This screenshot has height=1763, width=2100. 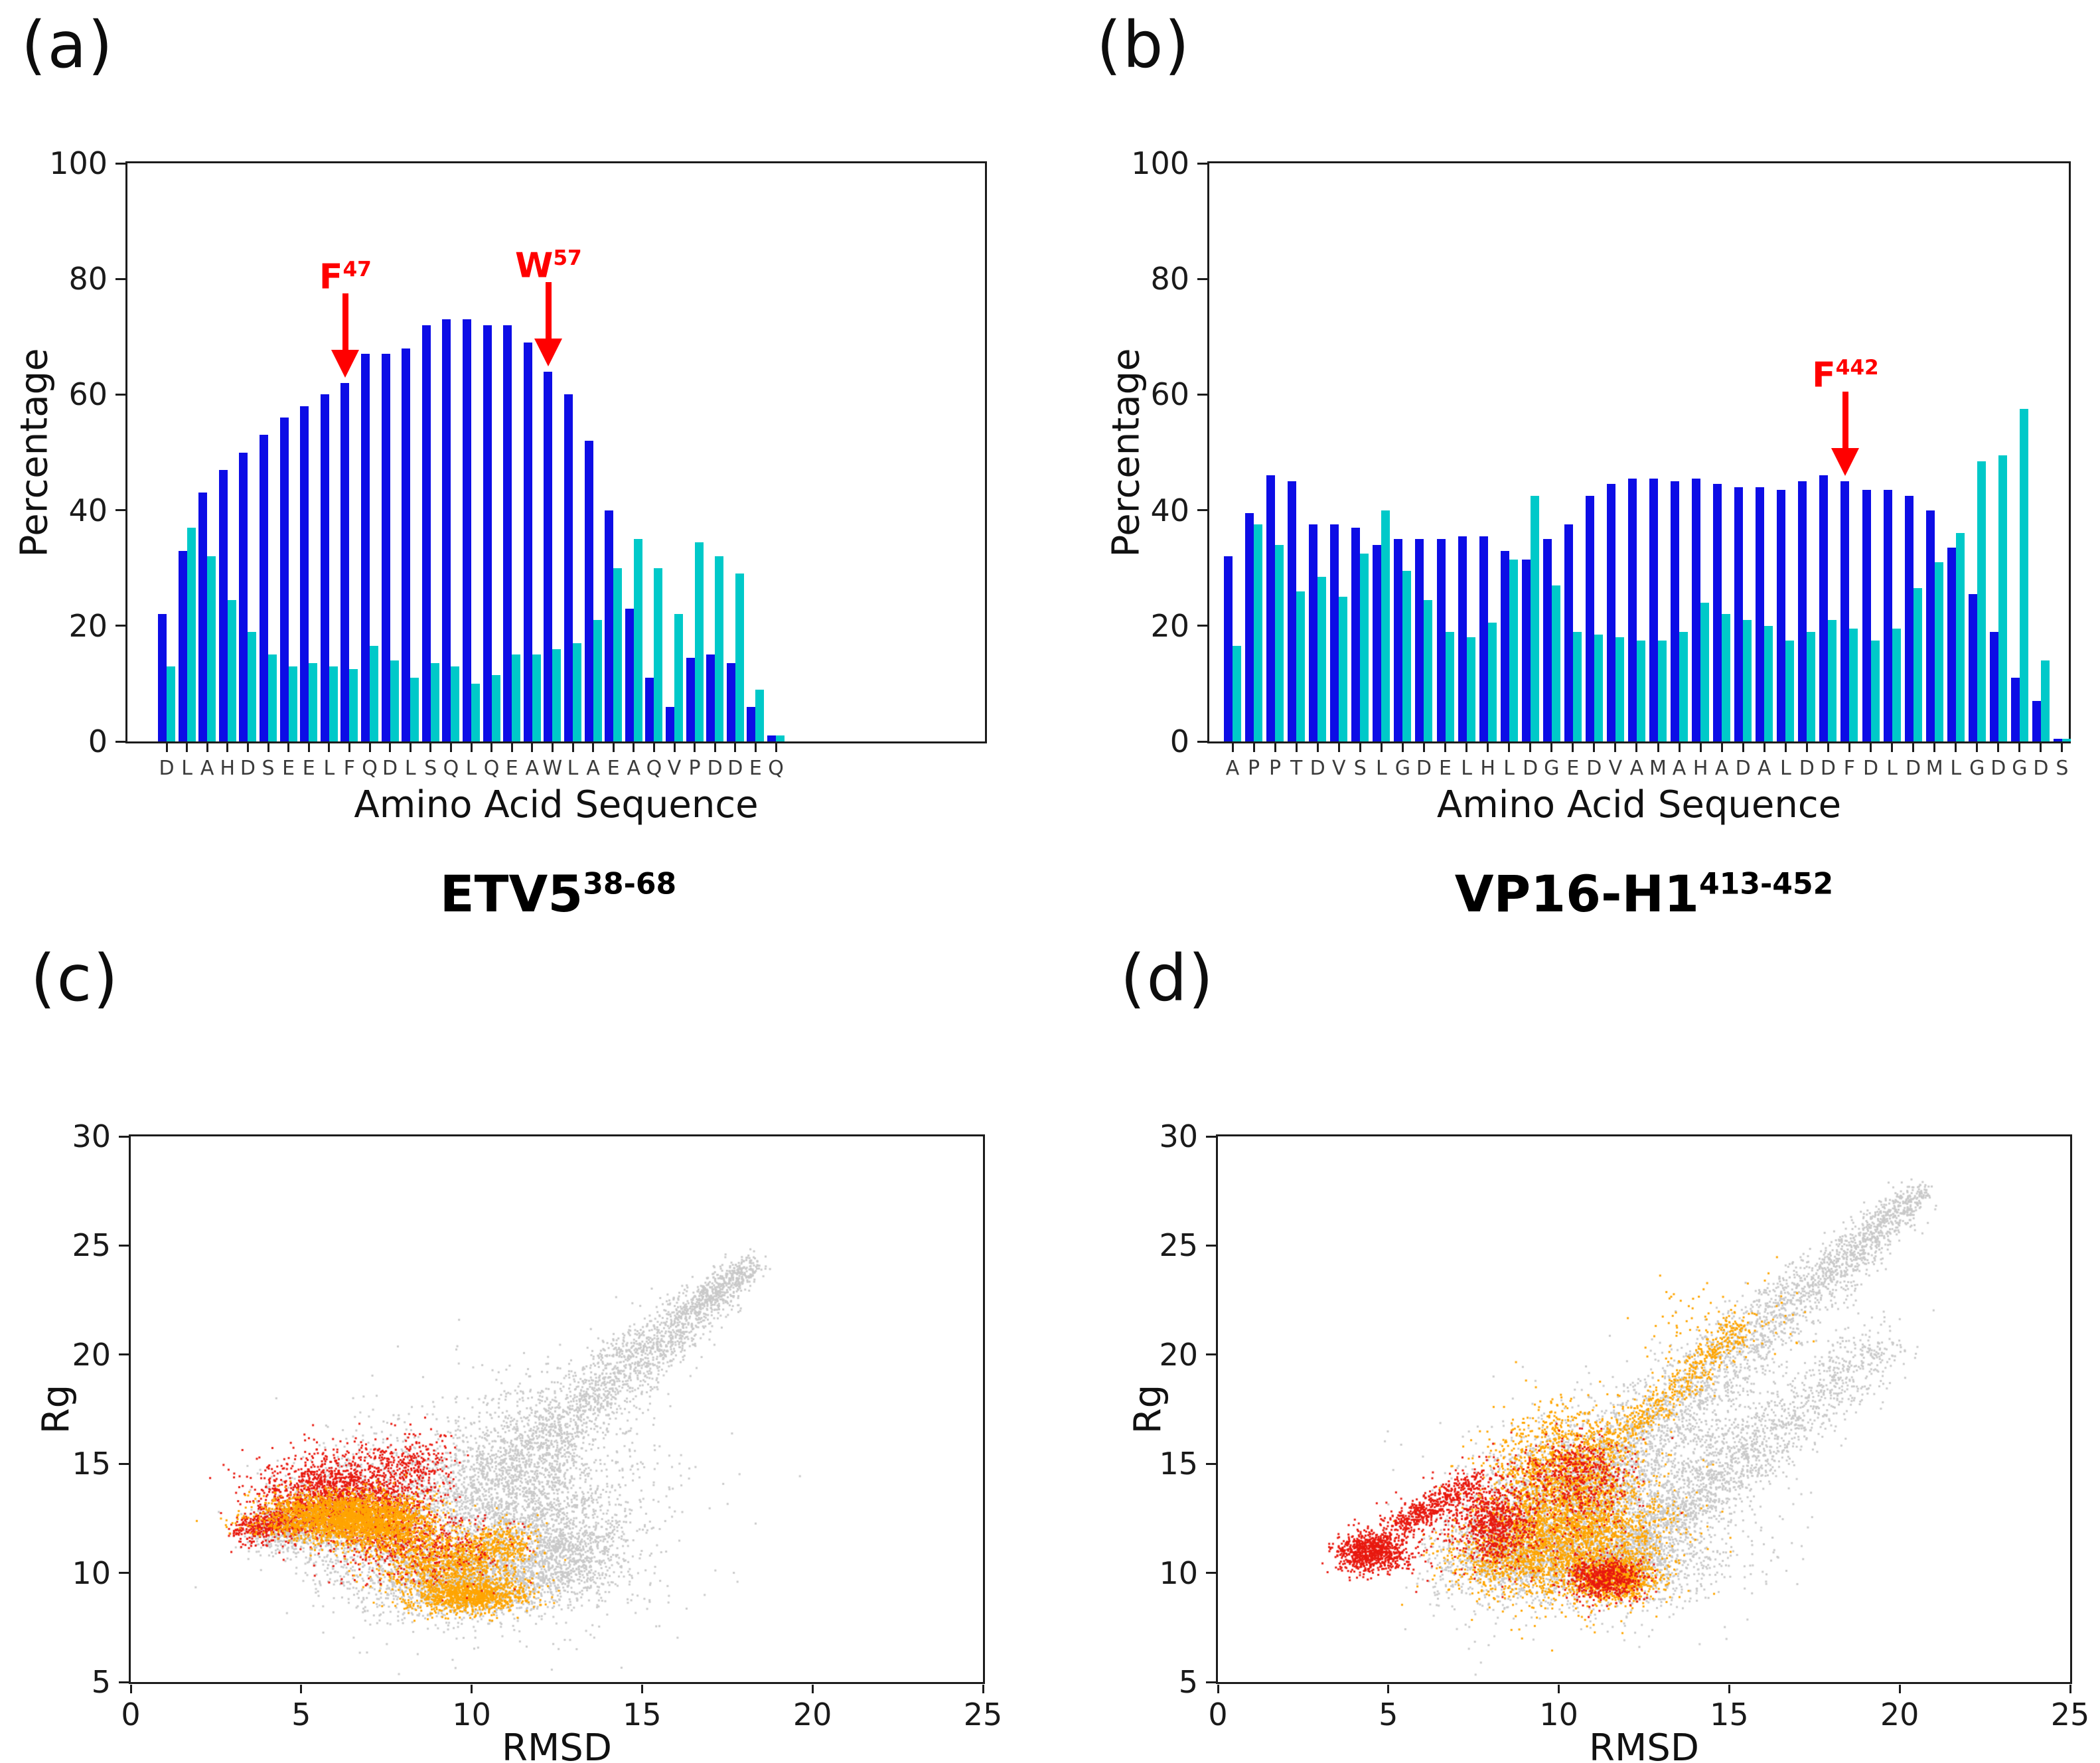 What do you see at coordinates (1644, 1409) in the screenshot?
I see `scatter-canvas` at bounding box center [1644, 1409].